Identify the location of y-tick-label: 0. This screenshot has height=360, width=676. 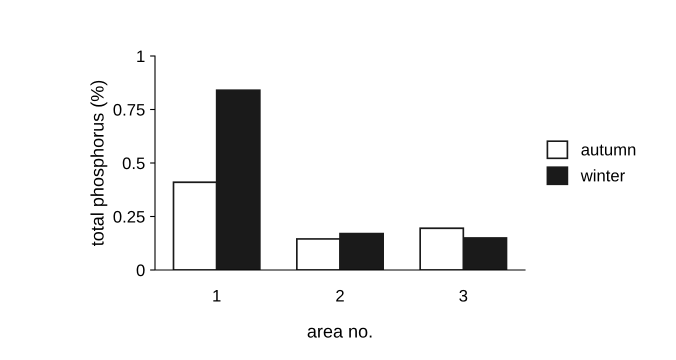
(140, 270).